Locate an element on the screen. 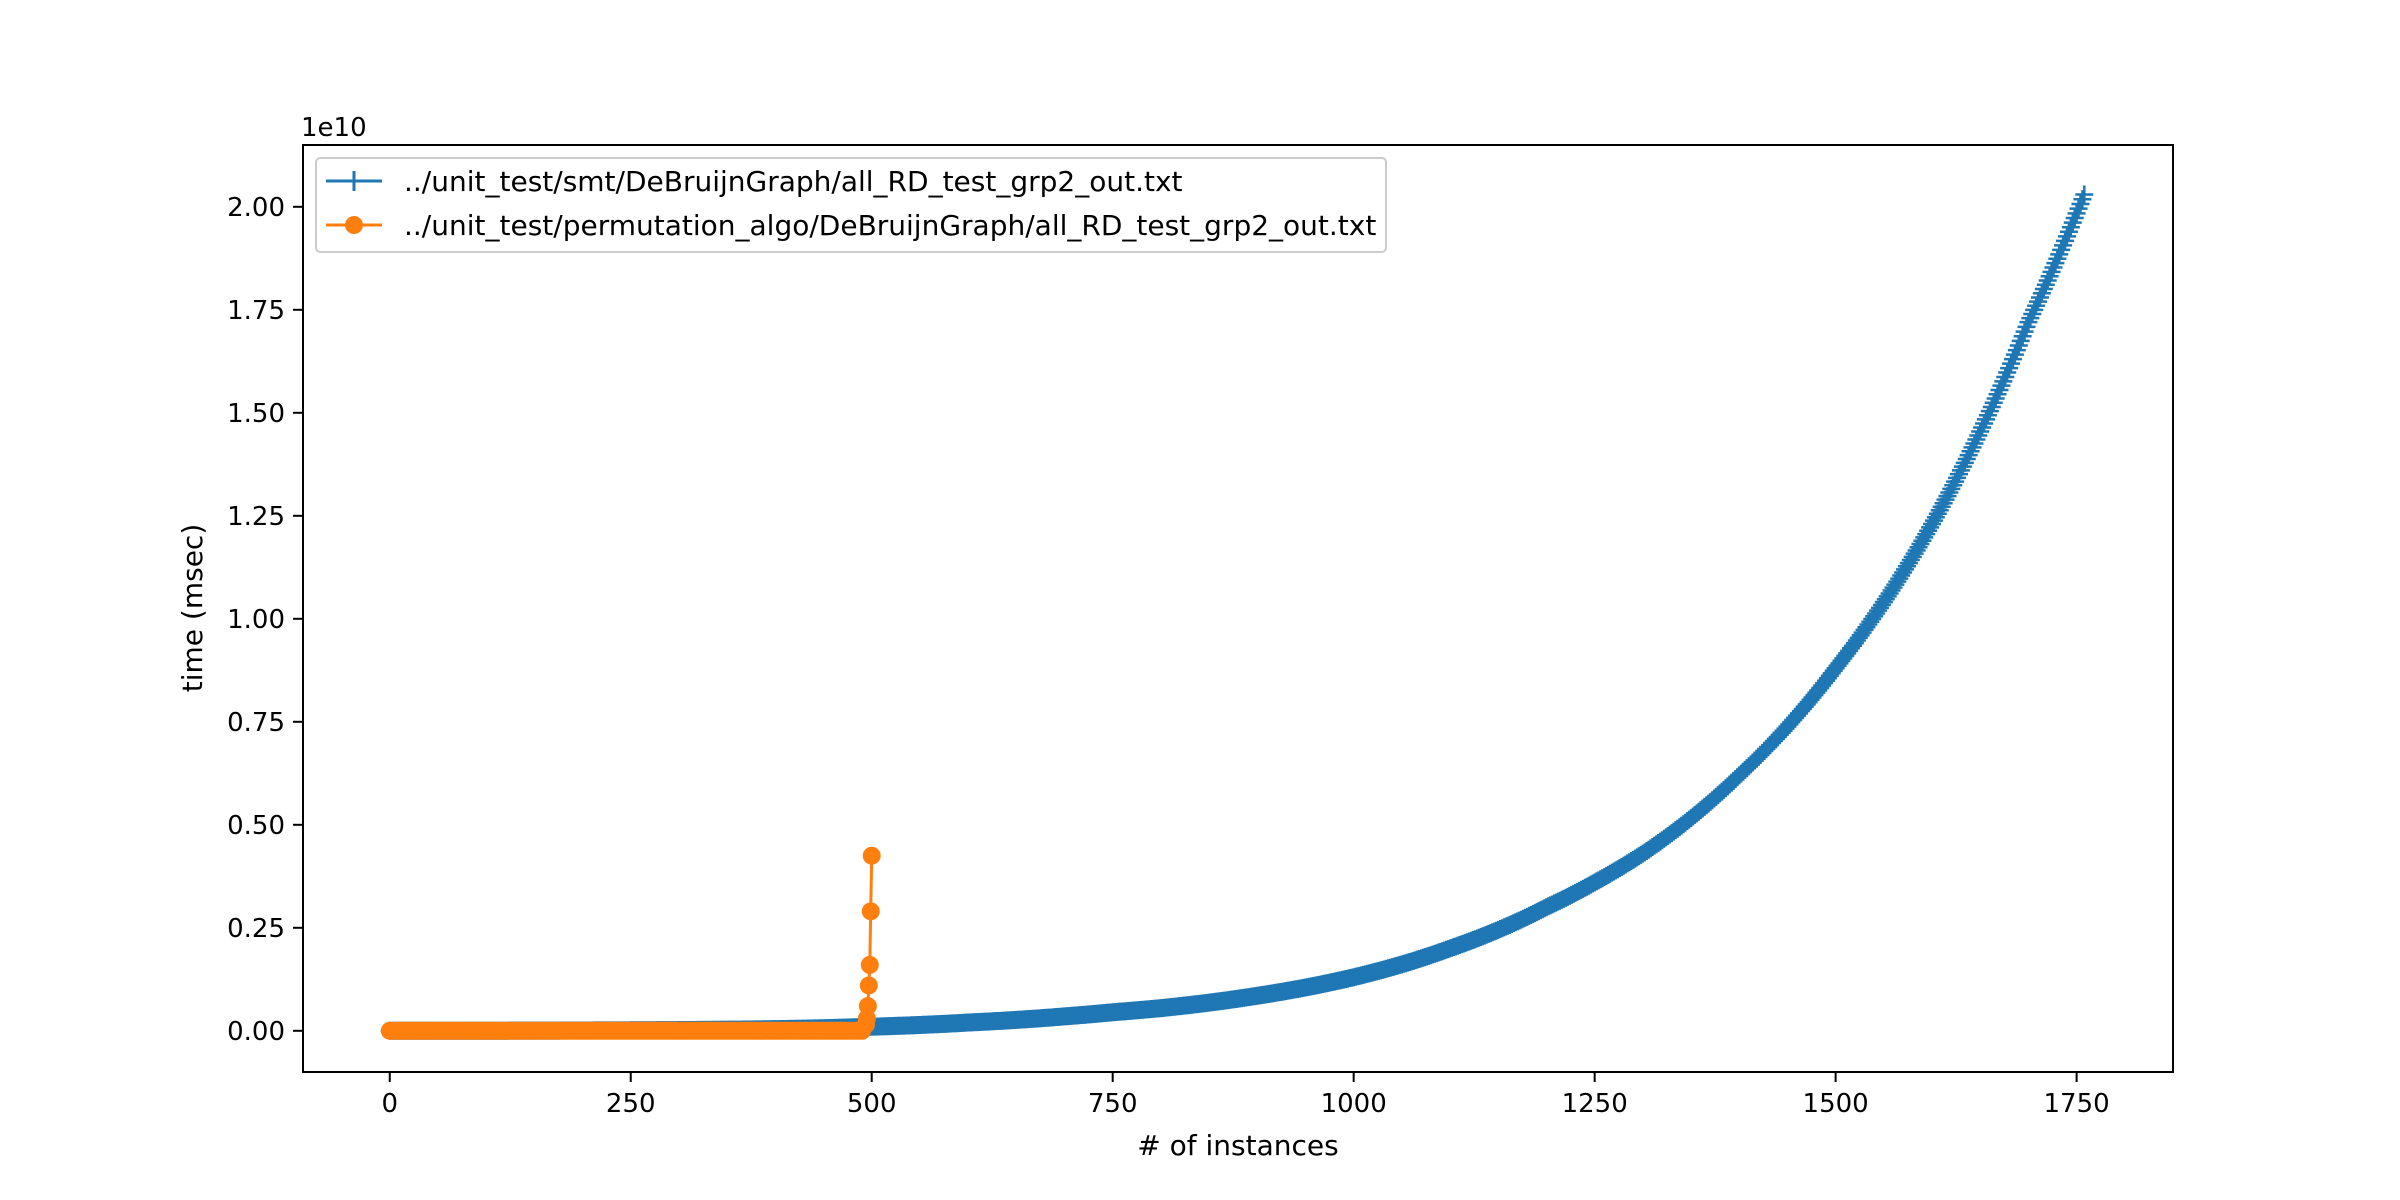  y-axis: 0.00 0.25 0.50 0.75 1.00 1.25 1.50 1.75 2.00 is located at coordinates (265, 620).